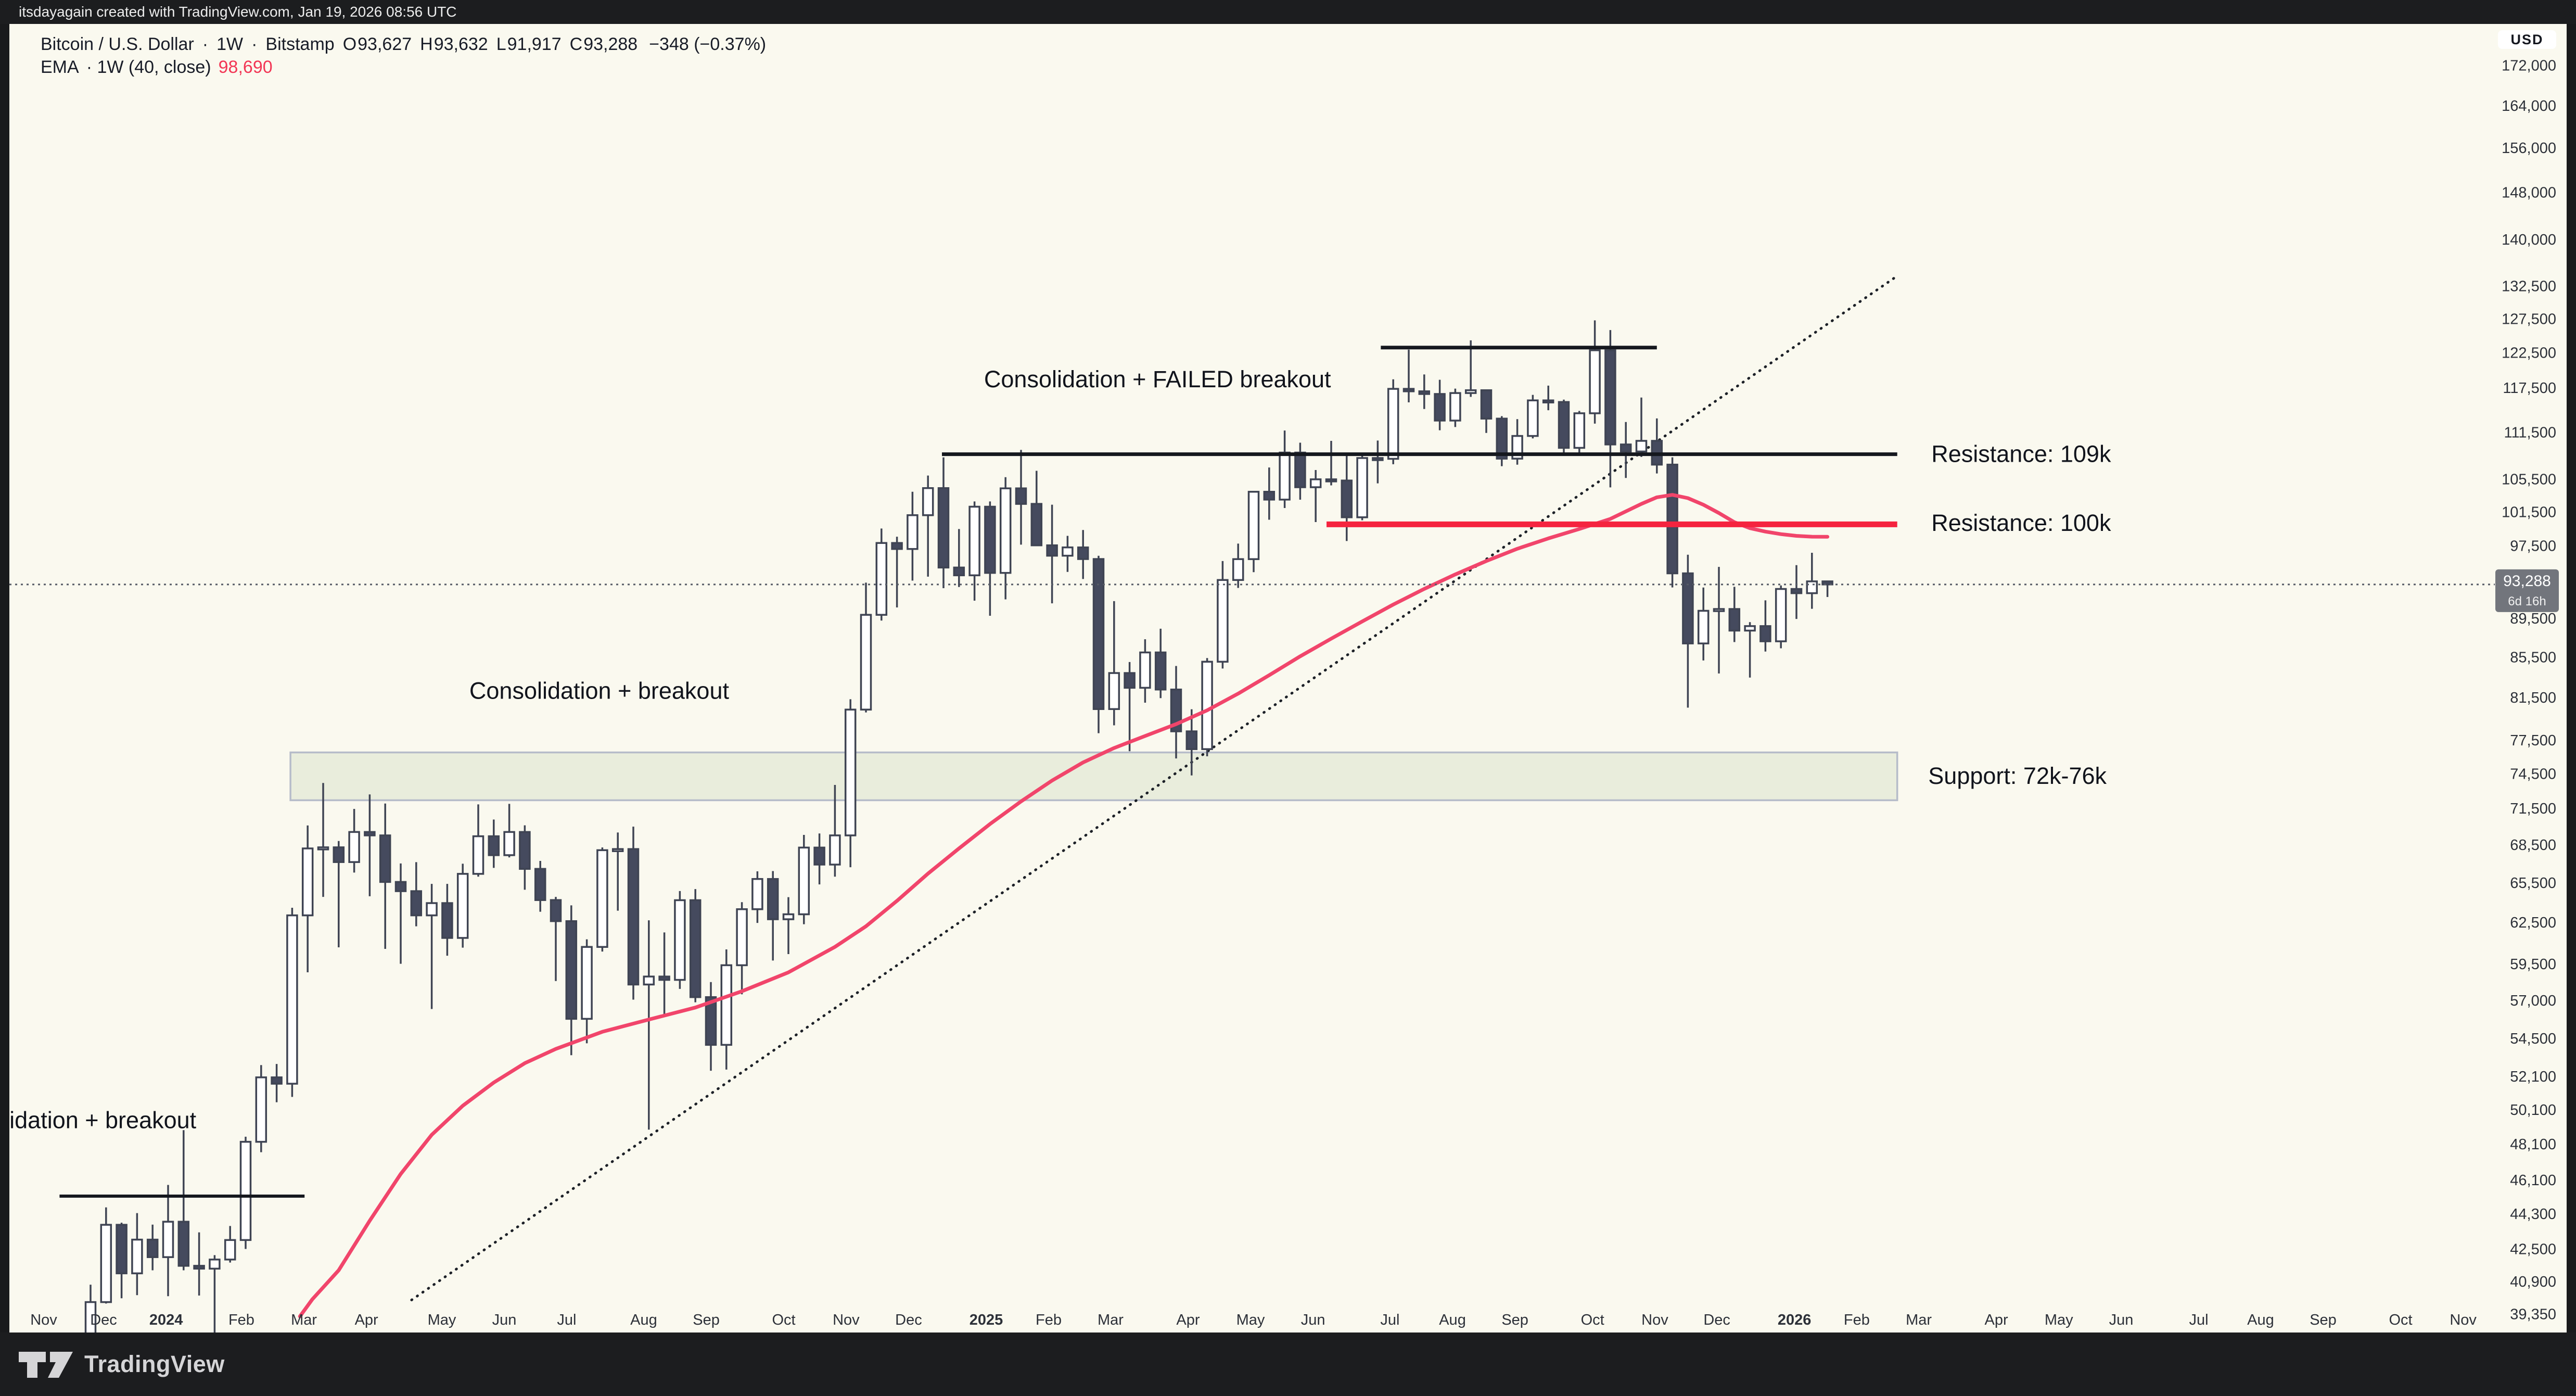  I want to click on month-label: 2024, so click(166, 1320).